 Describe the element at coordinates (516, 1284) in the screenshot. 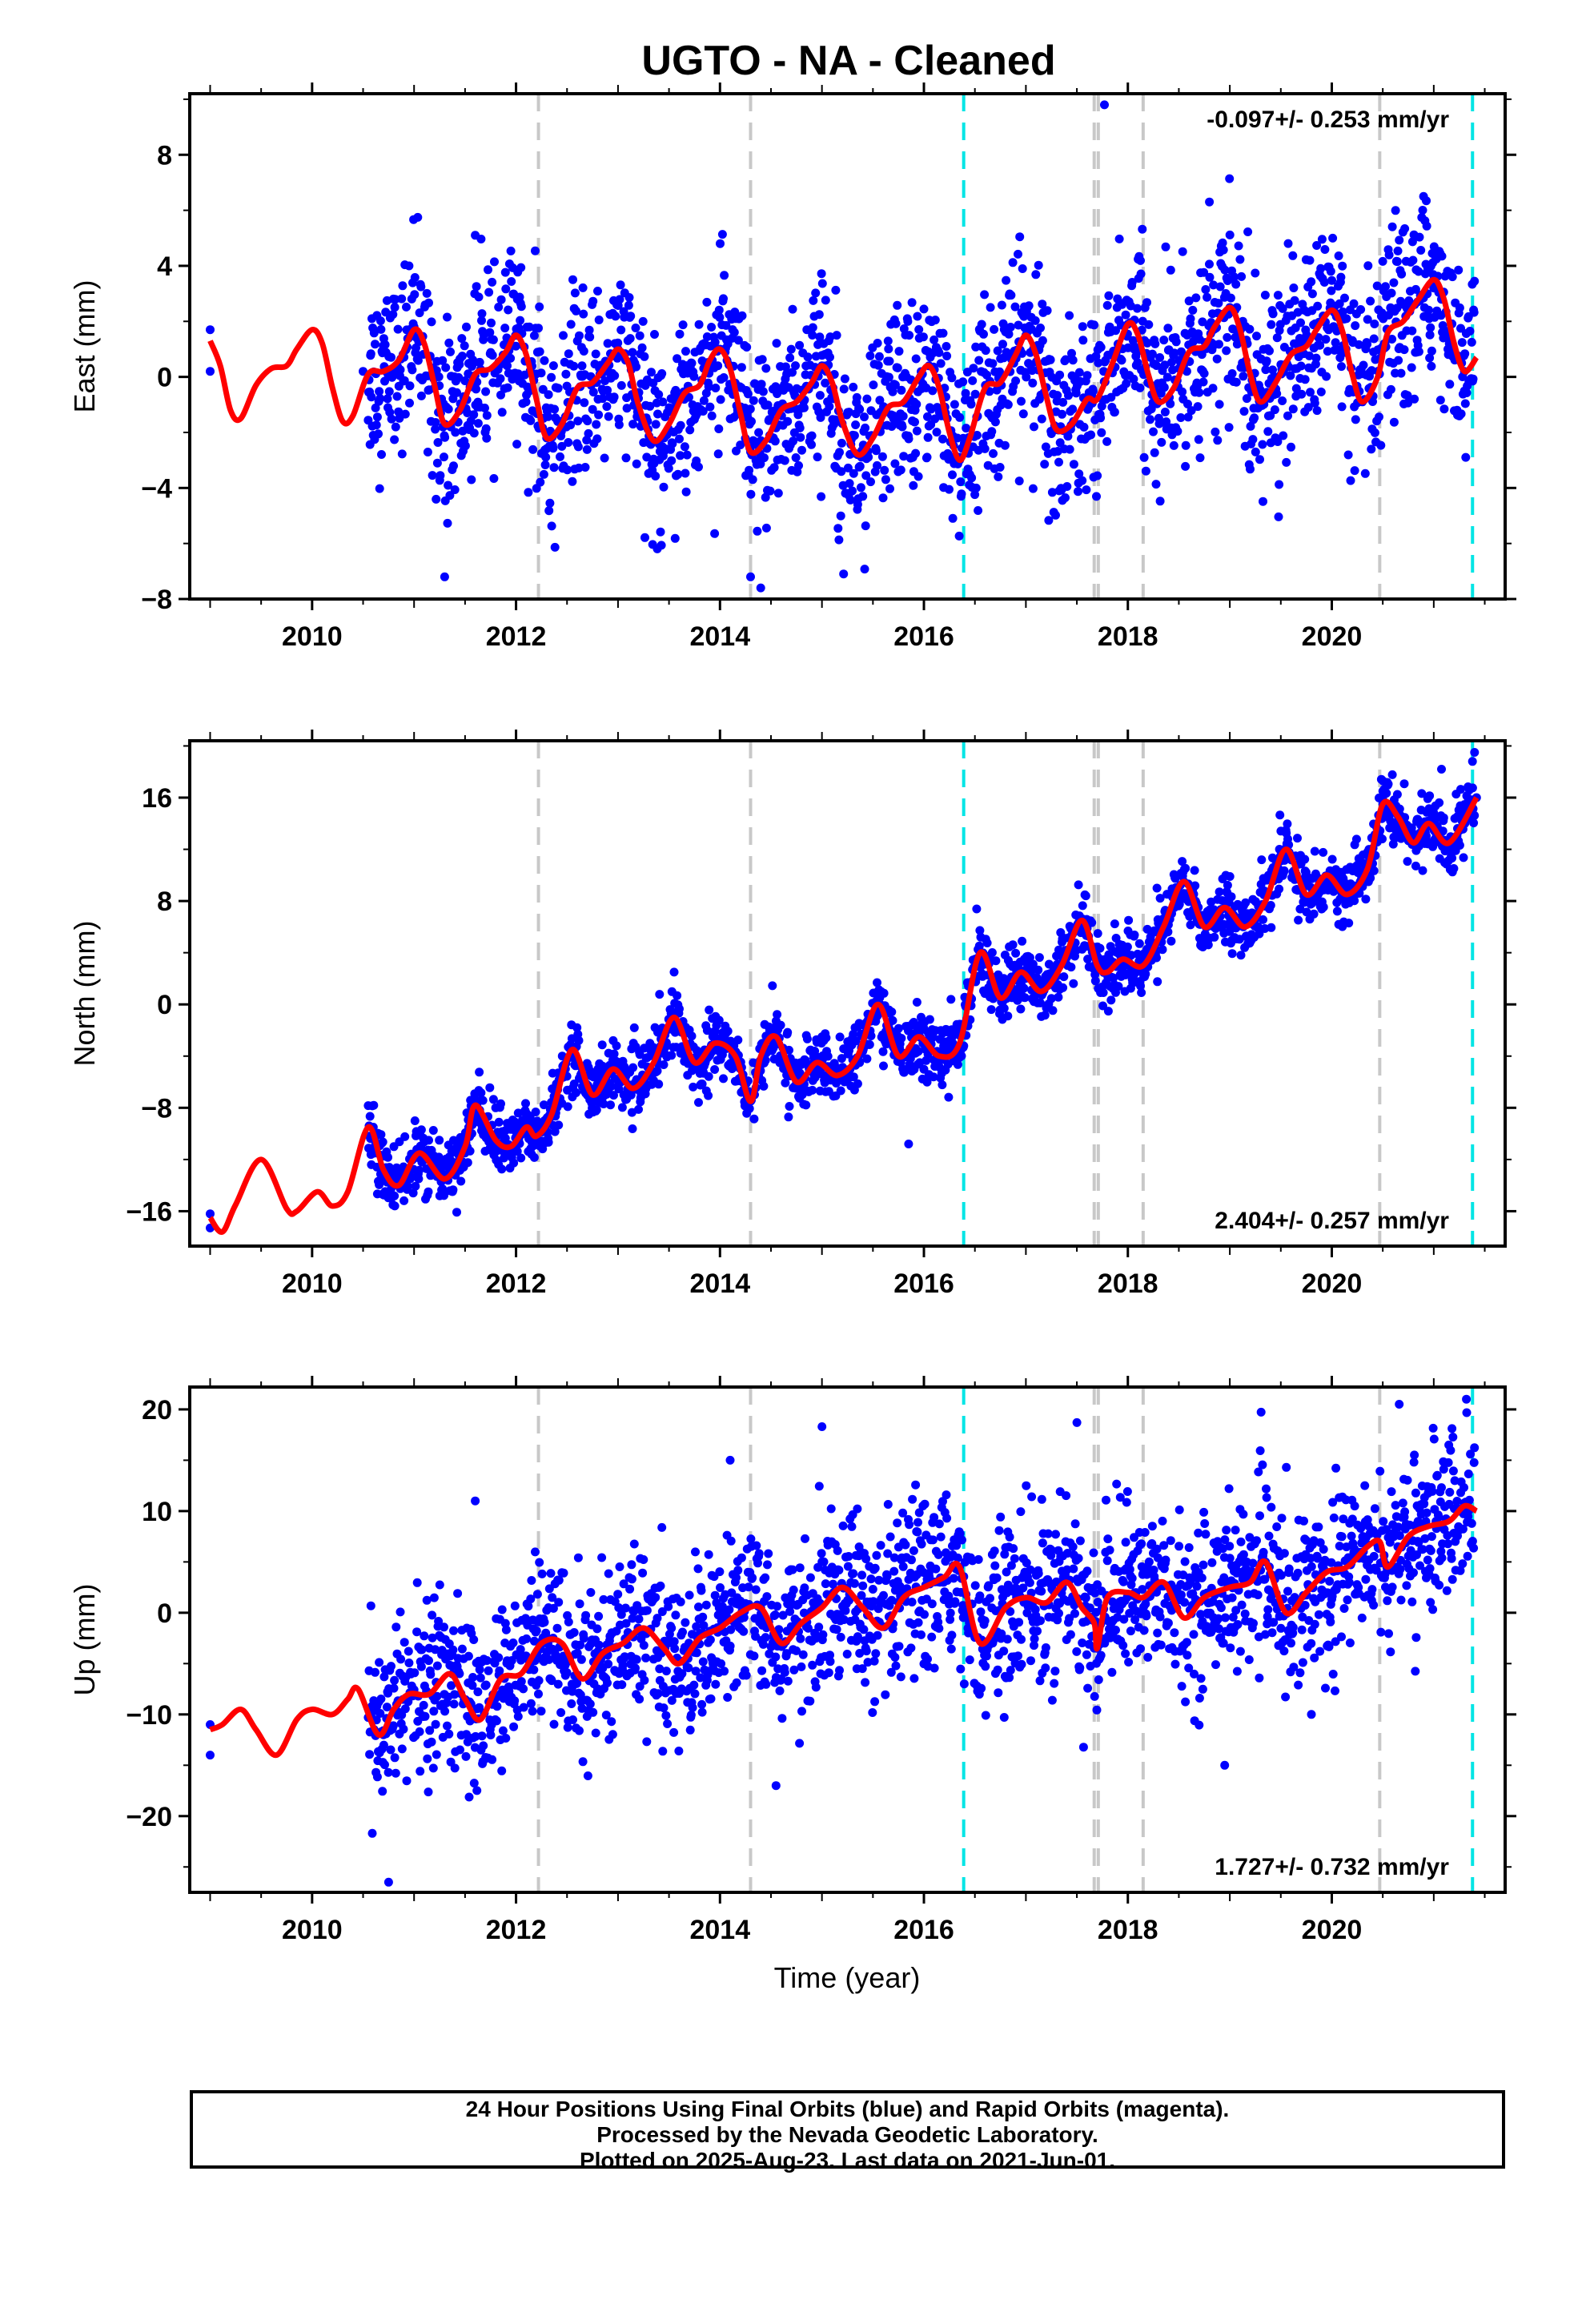

I see `x-tick-label: 2012` at that location.